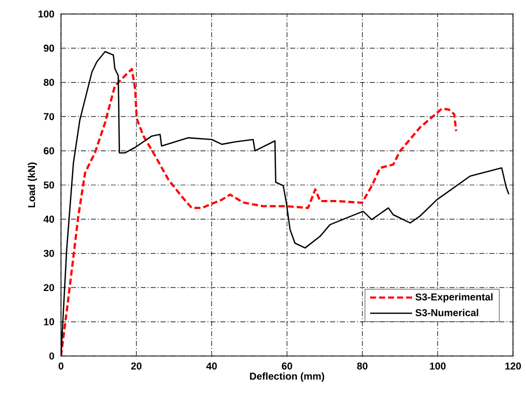 The height and width of the screenshot is (408, 526). What do you see at coordinates (49, 185) in the screenshot?
I see `y-tick-label: 50` at bounding box center [49, 185].